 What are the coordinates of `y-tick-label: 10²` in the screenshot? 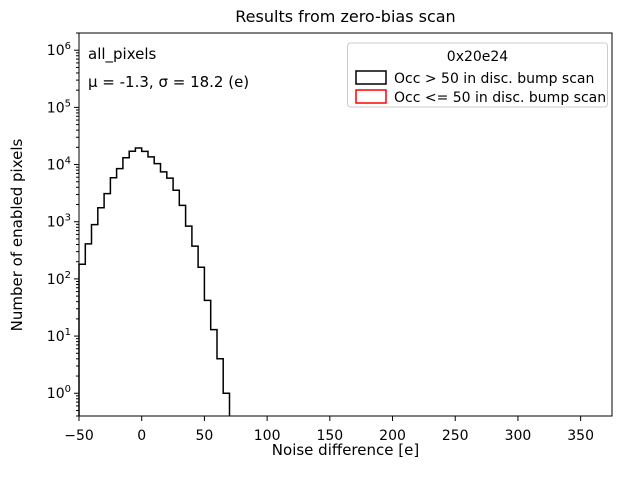 It's located at (59, 279).